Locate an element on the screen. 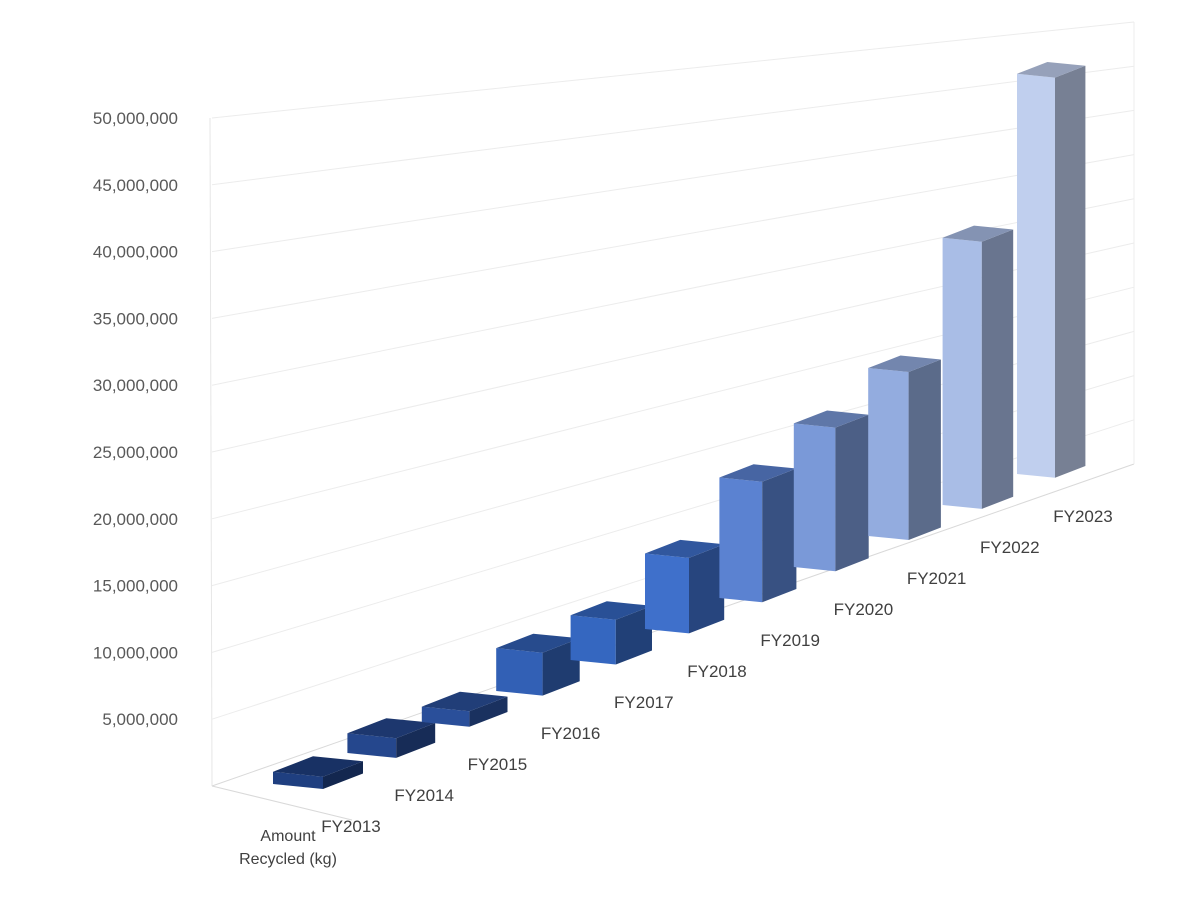  bar-fy2013 is located at coordinates (318, 772).